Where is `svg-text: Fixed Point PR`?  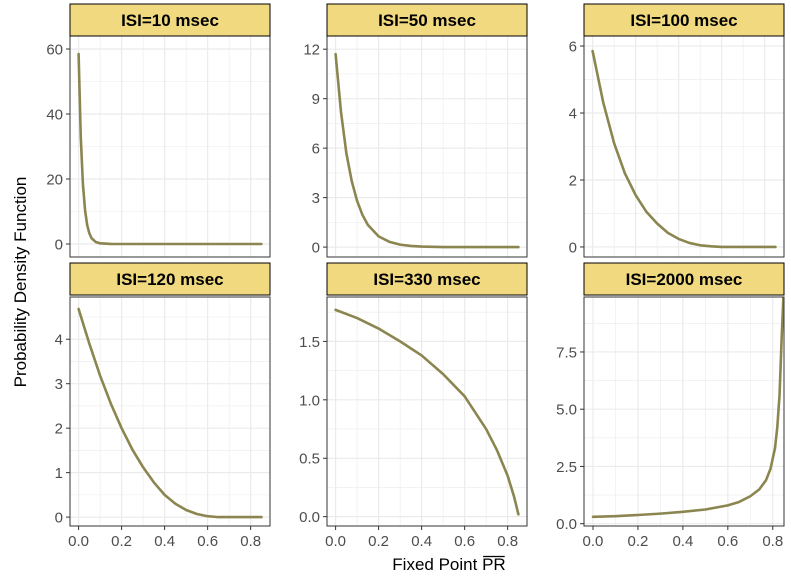 svg-text: Fixed Point PR is located at coordinates (448, 564).